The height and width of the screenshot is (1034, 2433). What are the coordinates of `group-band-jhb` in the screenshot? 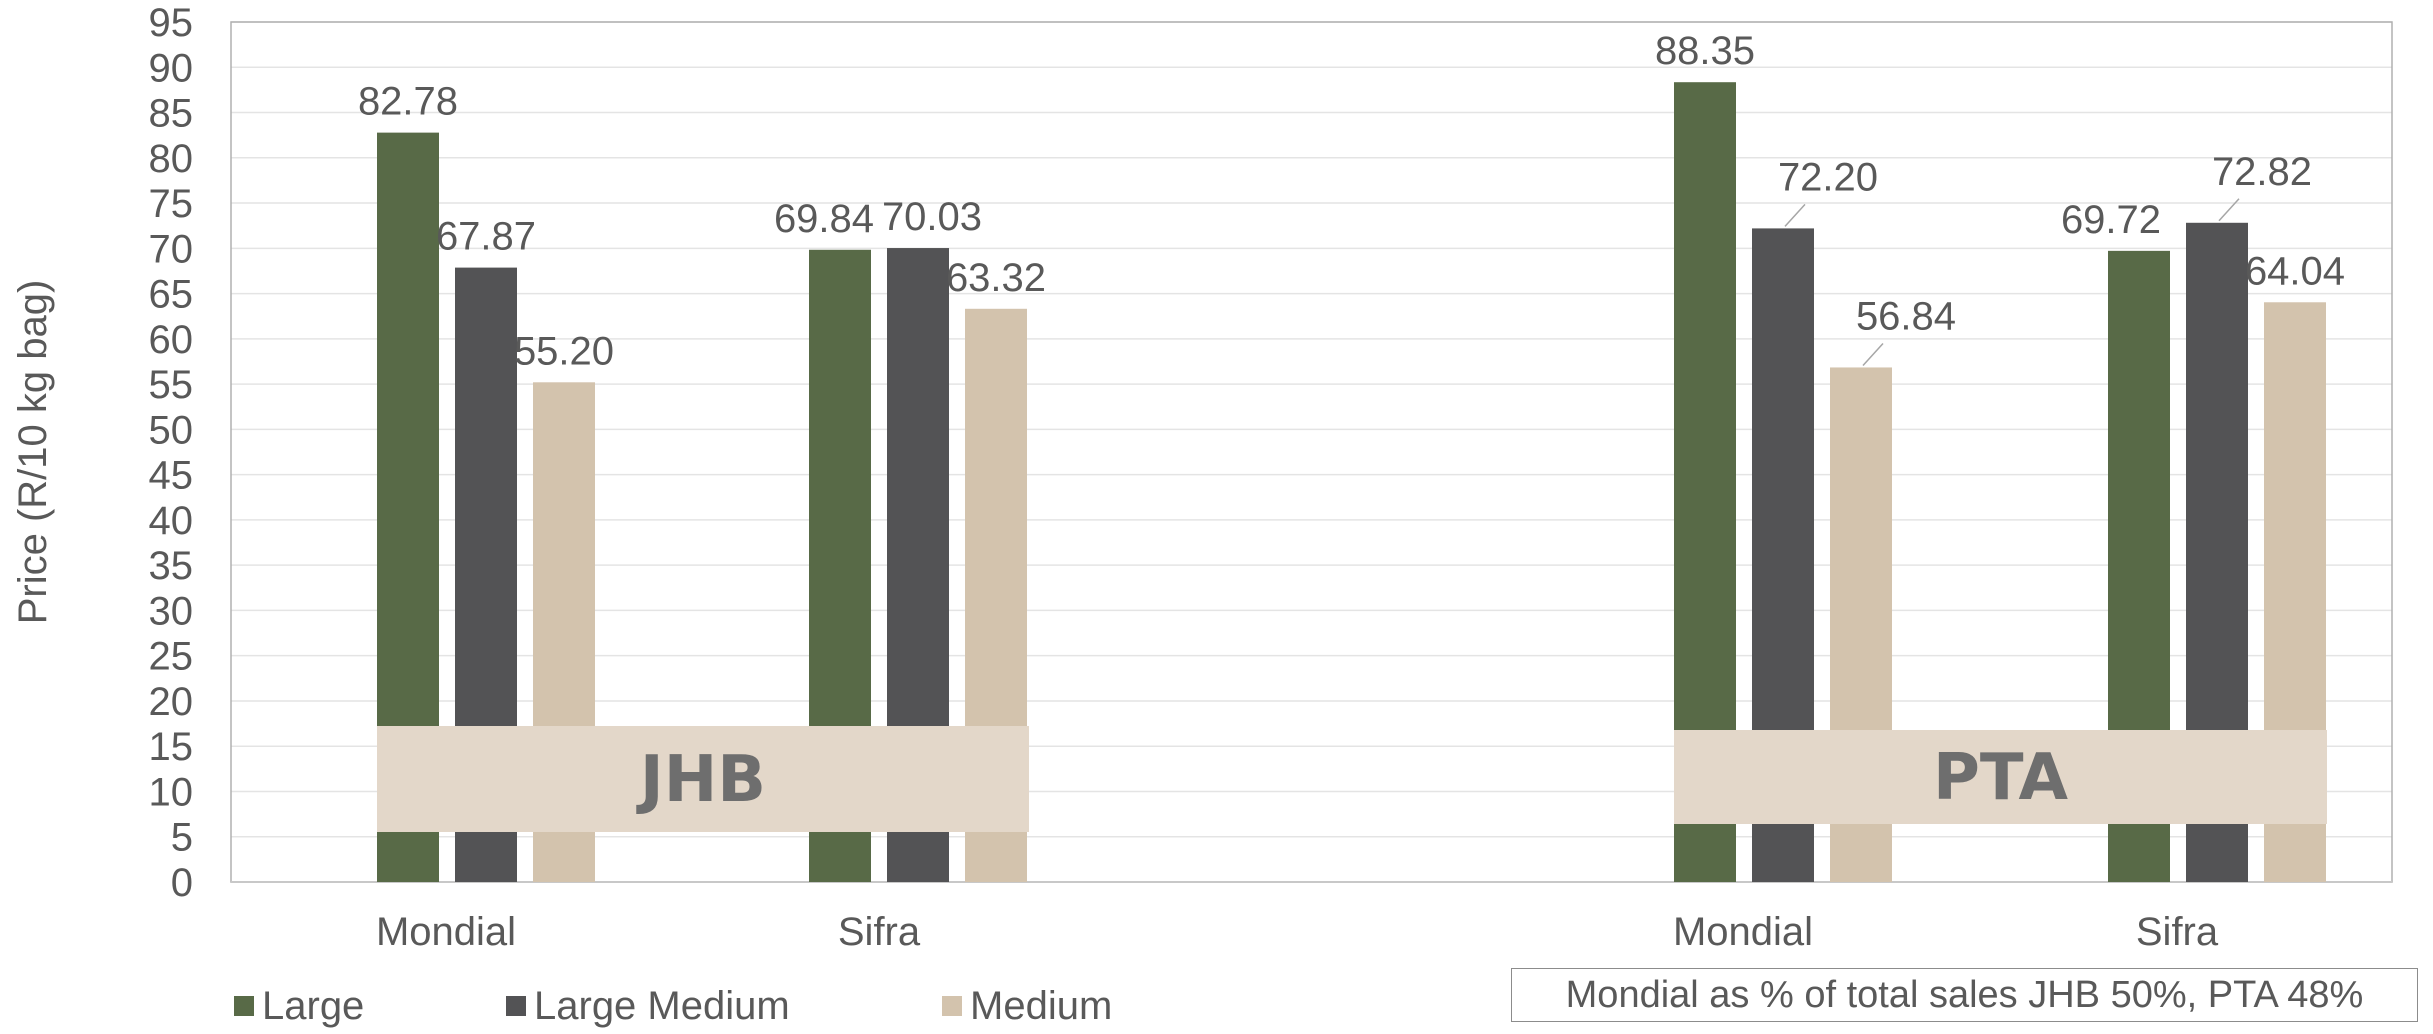 It's located at (703, 779).